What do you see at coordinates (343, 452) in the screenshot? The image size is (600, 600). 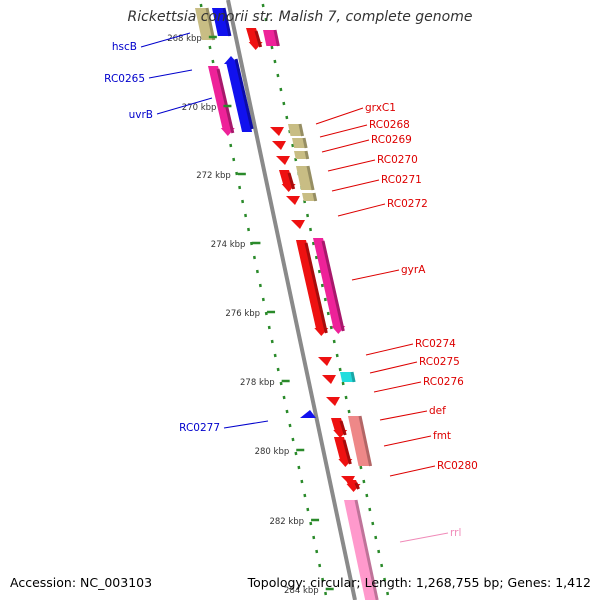 I see `cds-fmt-red` at bounding box center [343, 452].